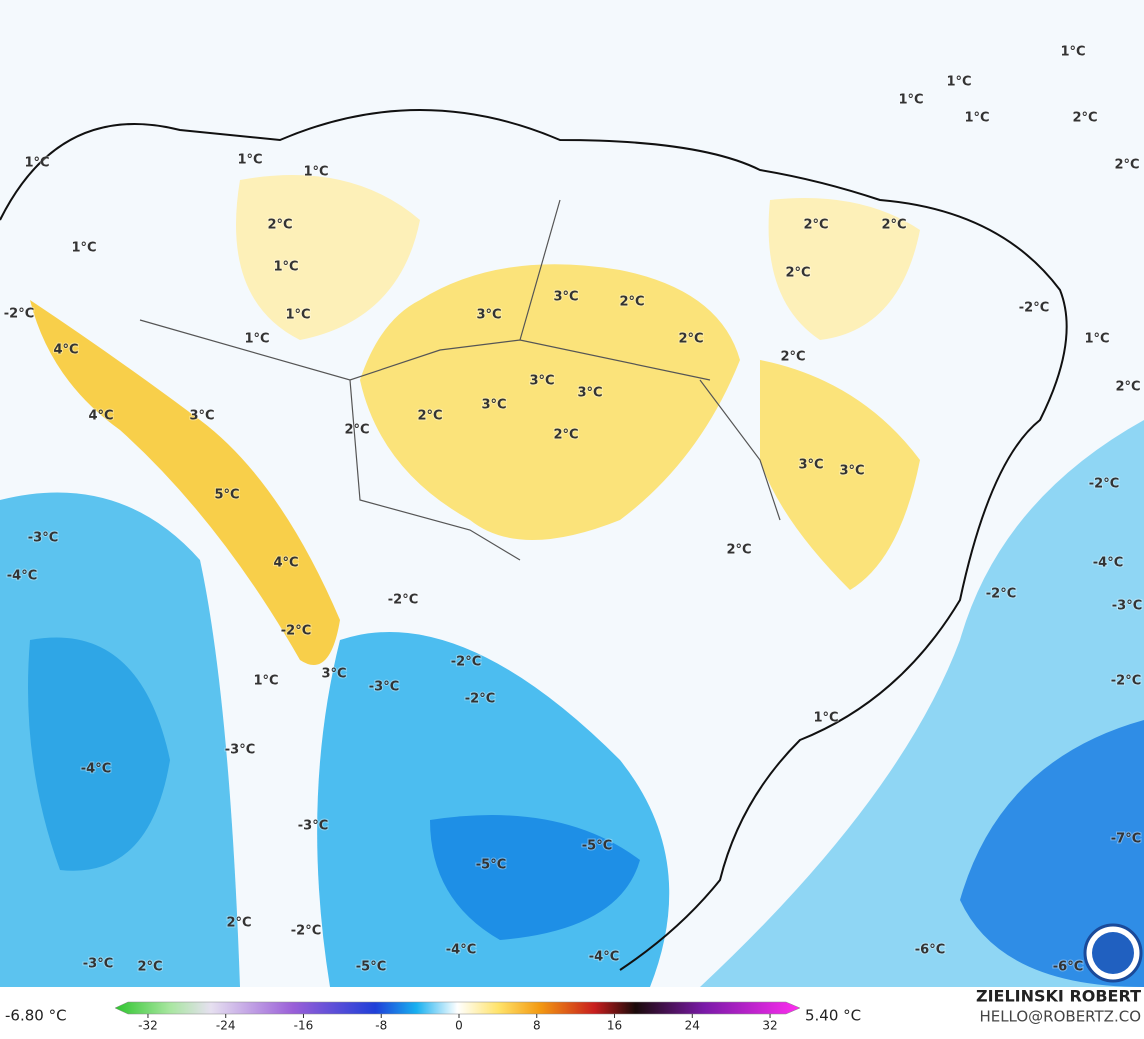  What do you see at coordinates (328, 257) in the screenshot?
I see `warm-north` at bounding box center [328, 257].